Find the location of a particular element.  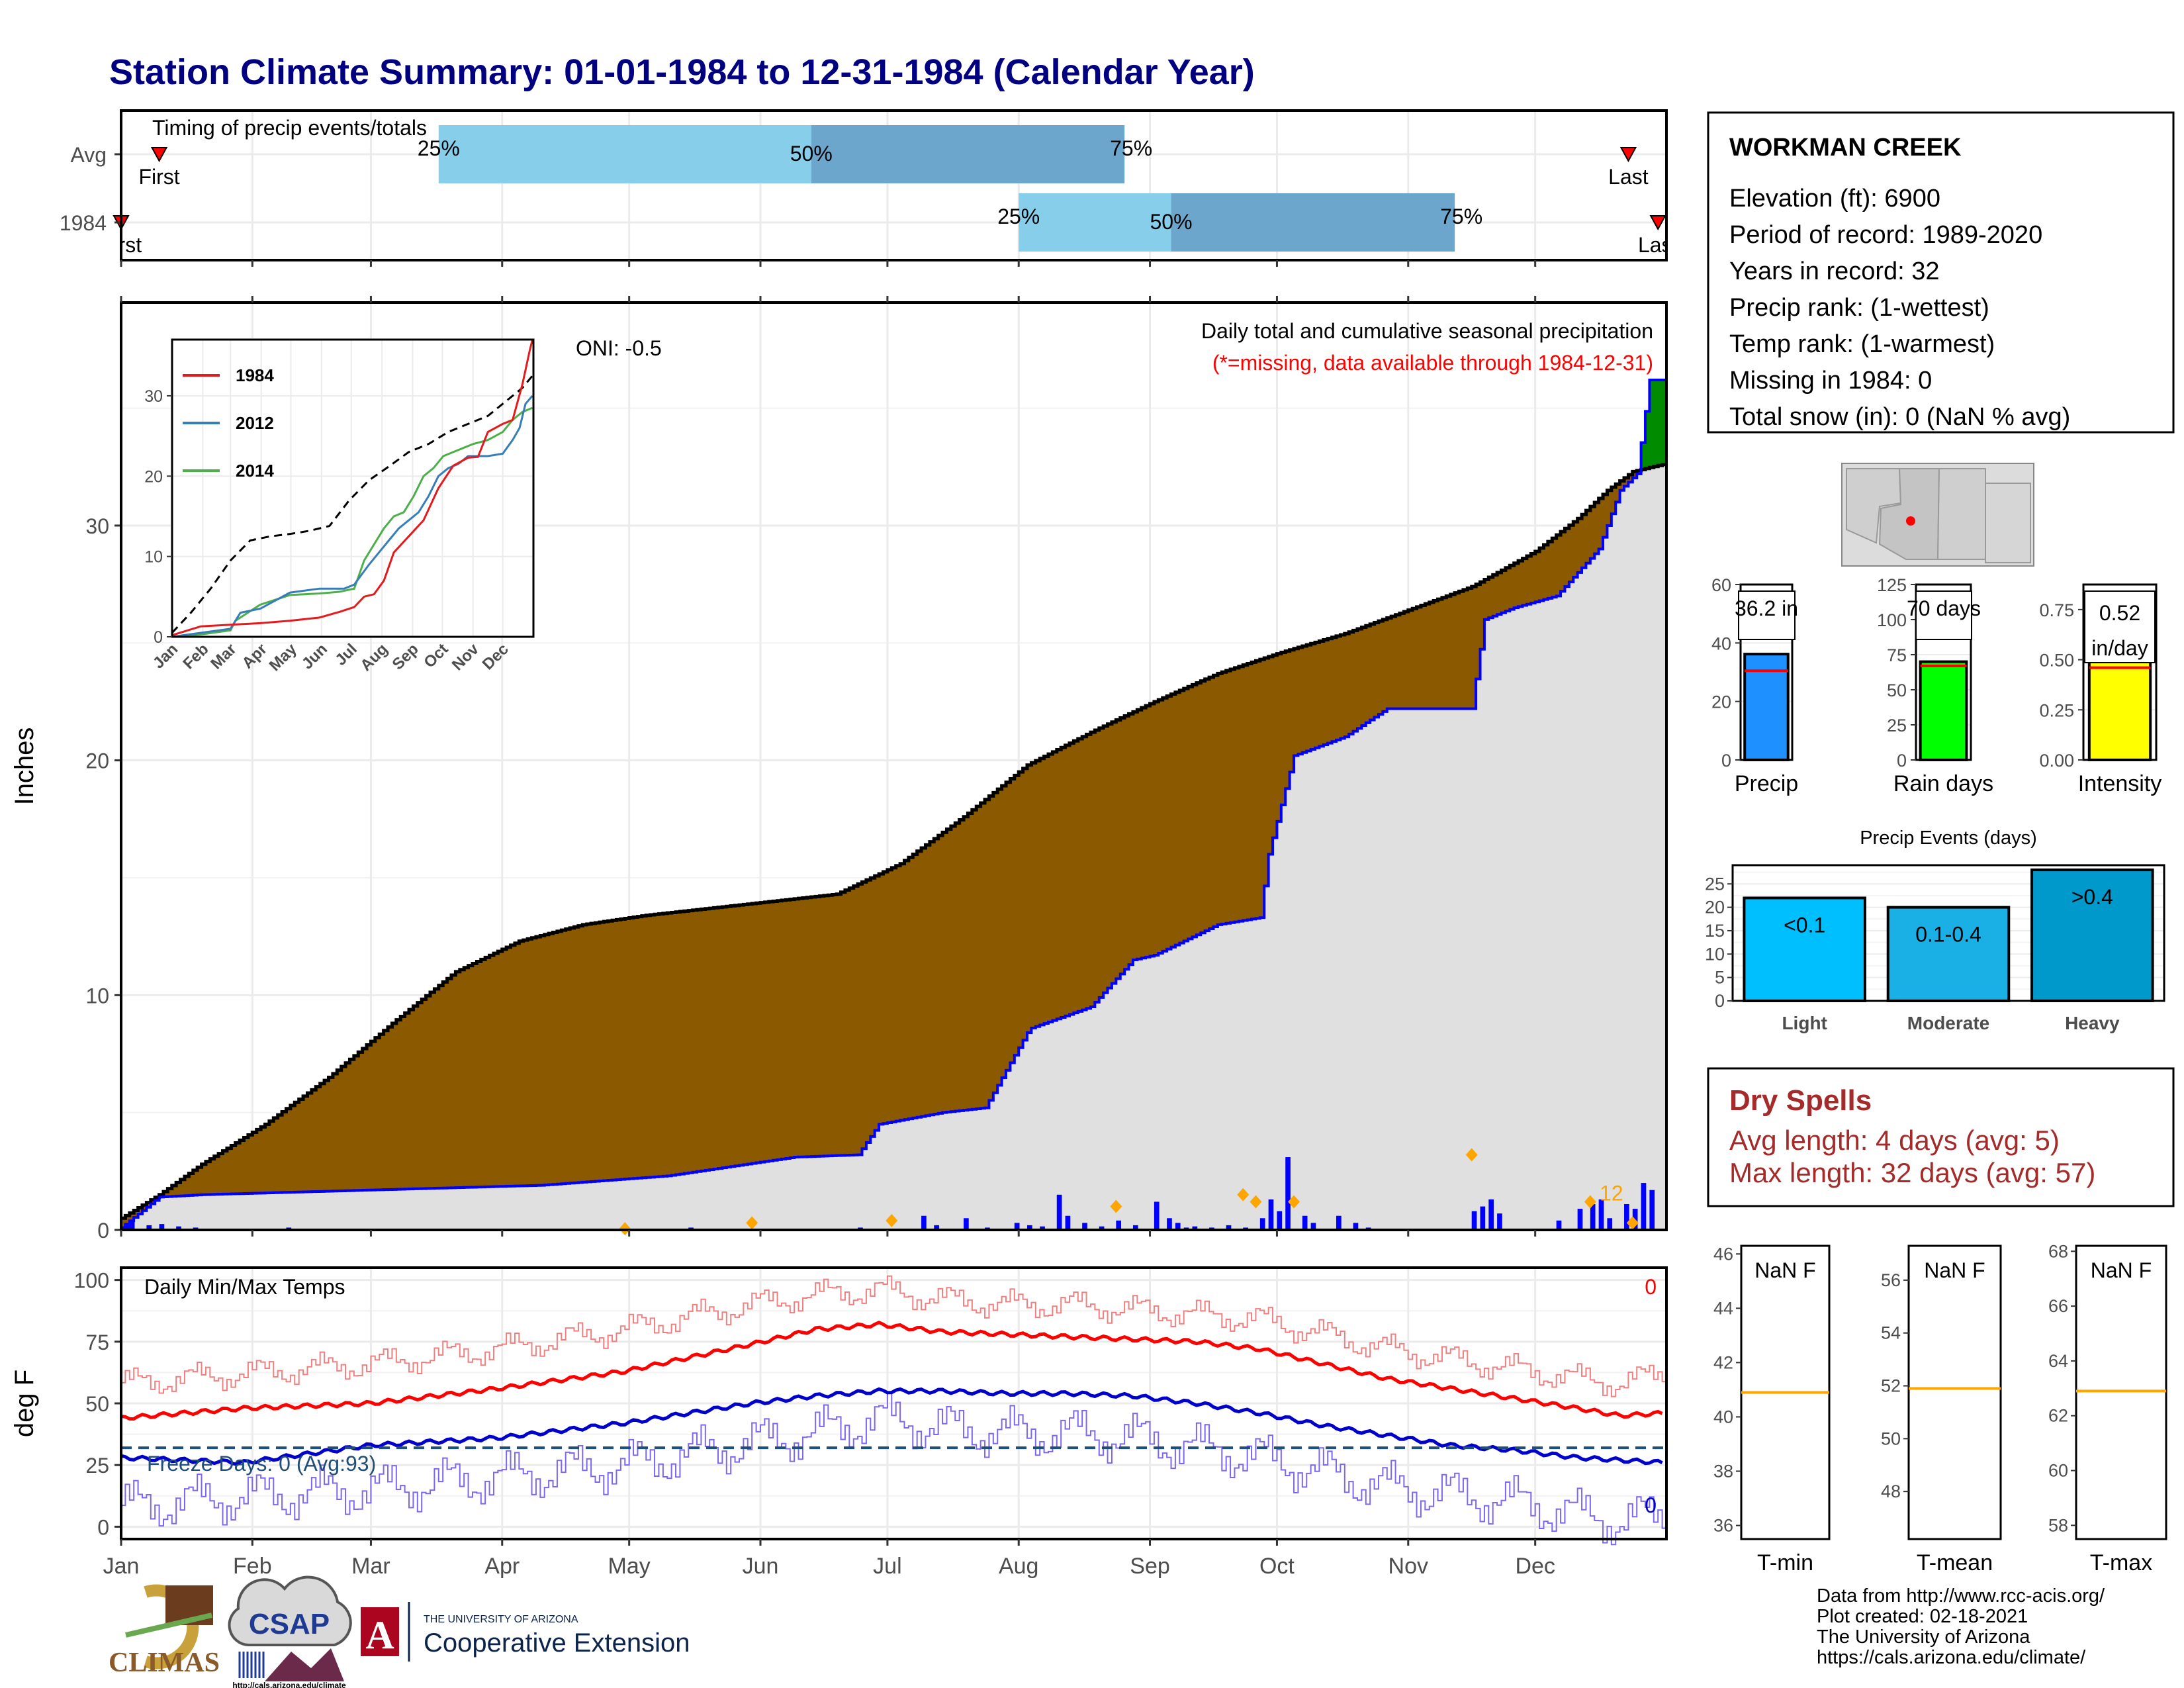

station-info-line: Missing in 1984: 0 is located at coordinates (1831, 381).